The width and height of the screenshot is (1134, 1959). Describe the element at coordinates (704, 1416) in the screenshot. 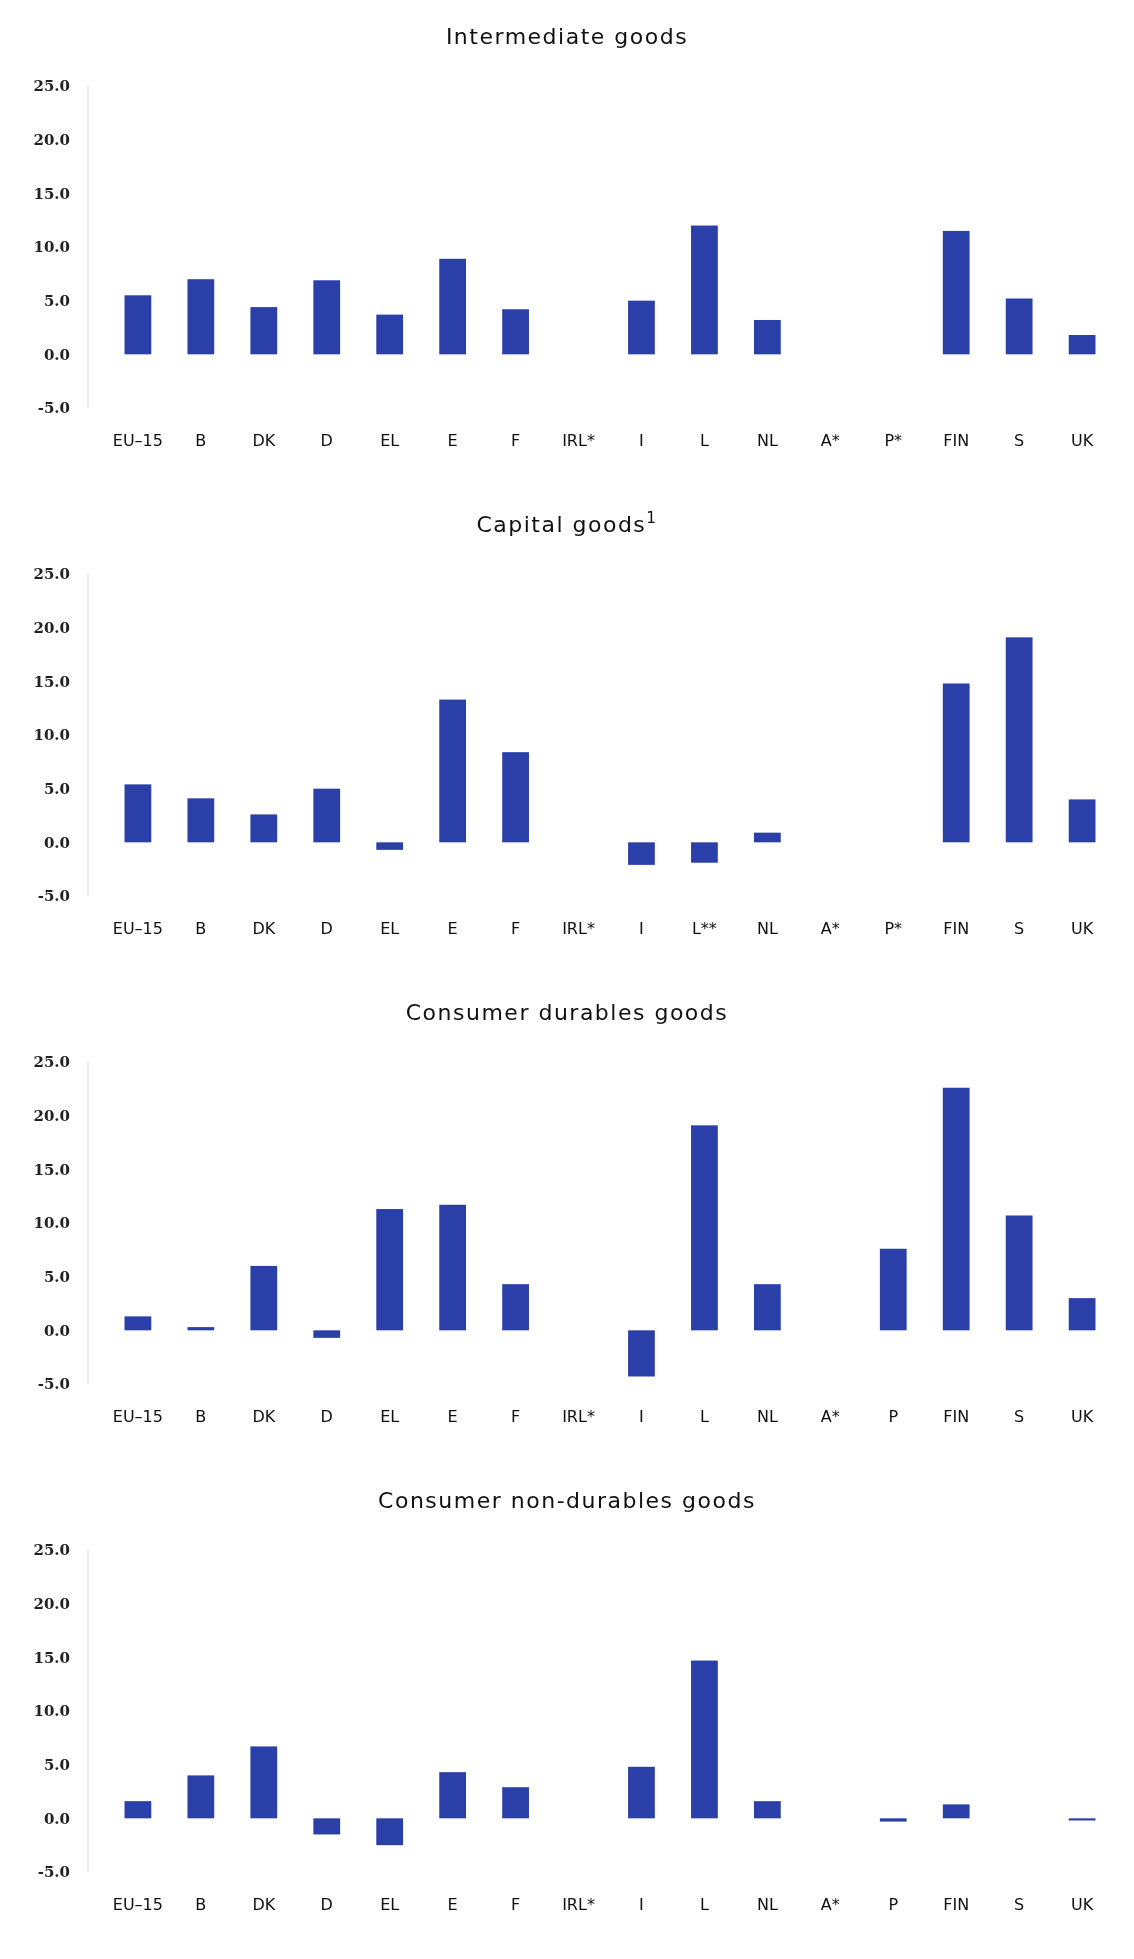

I see `x-tick-label: L` at that location.